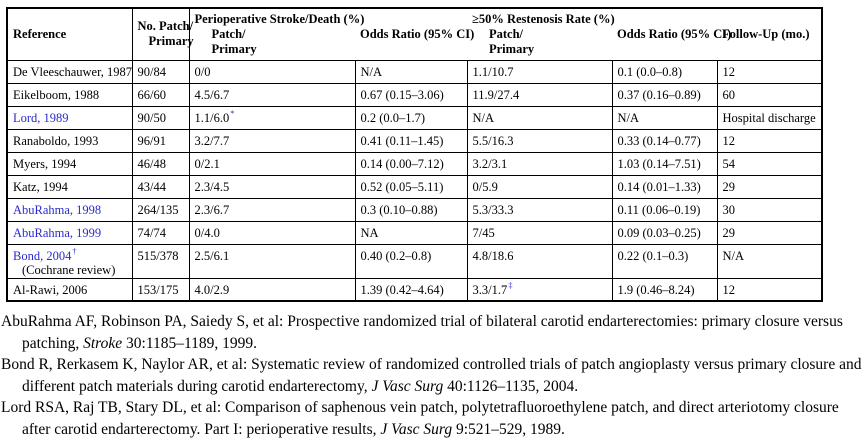 The image size is (867, 443). I want to click on cell-restenosis-rate: 11.9/27.4, so click(539, 94).